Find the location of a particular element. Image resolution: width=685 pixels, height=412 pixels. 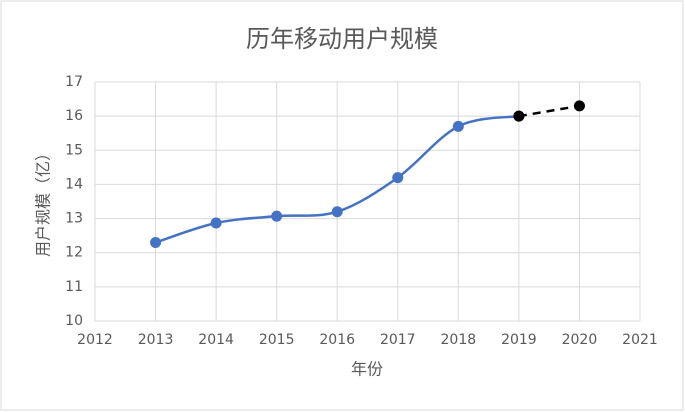

y-tick-label: 15 is located at coordinates (74, 150).